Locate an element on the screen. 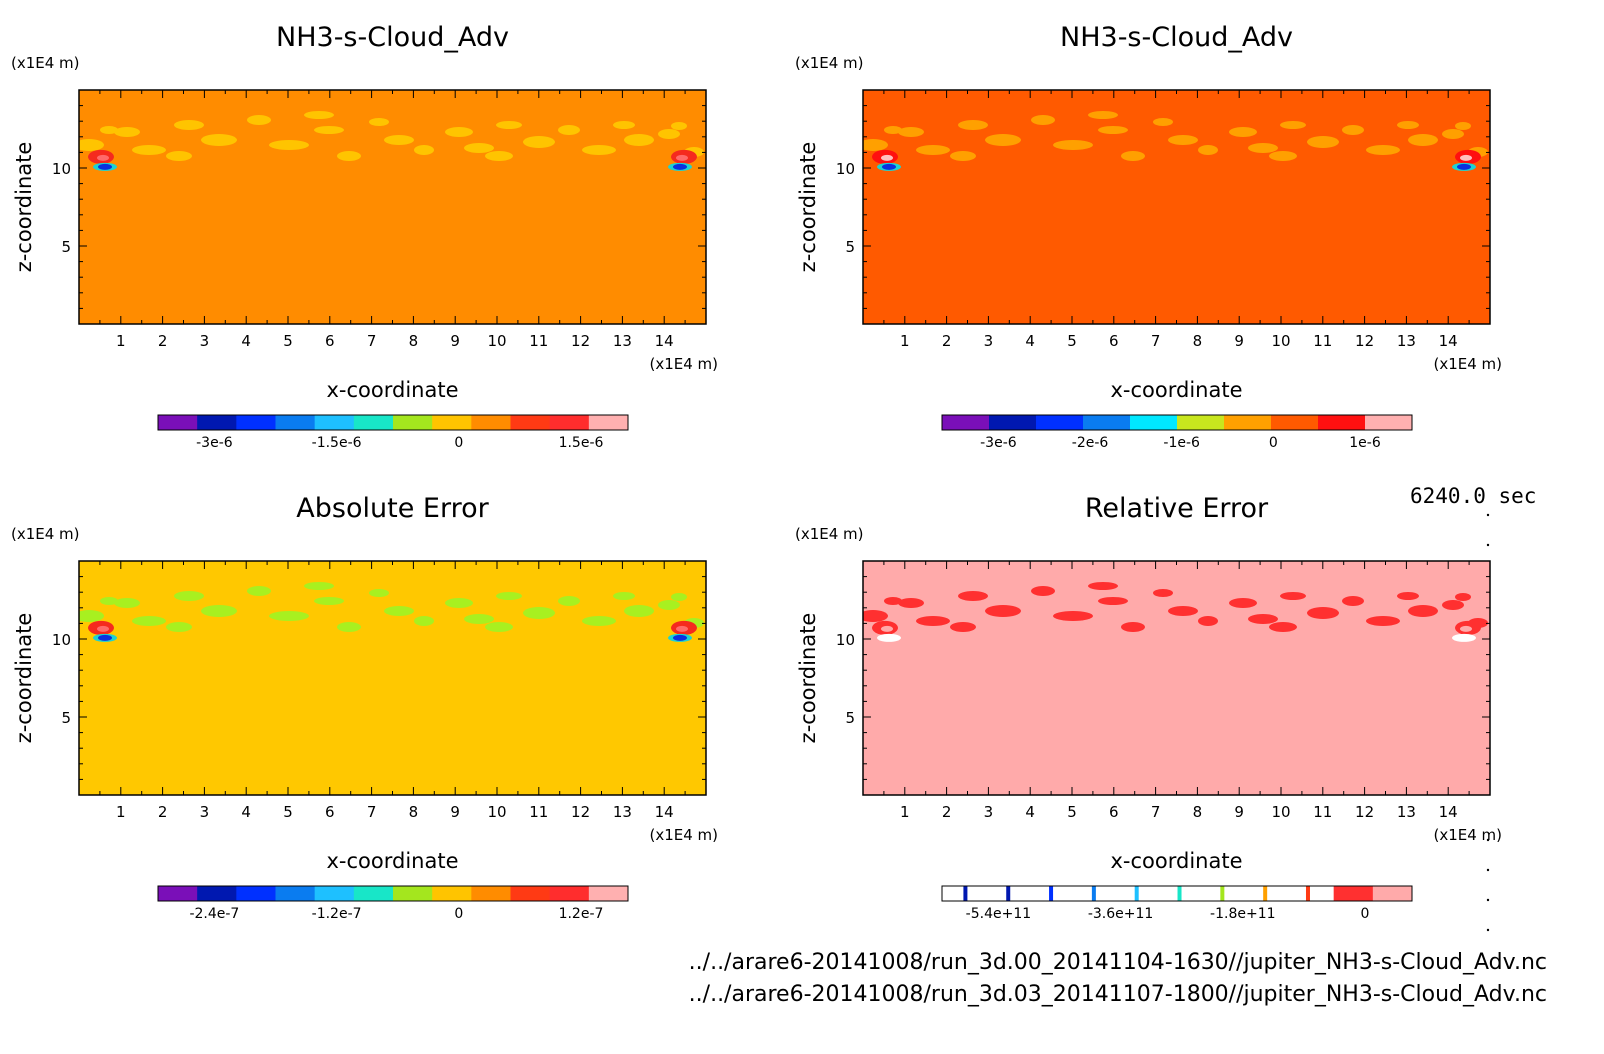  cloud-band is located at coordinates (1175, 612).